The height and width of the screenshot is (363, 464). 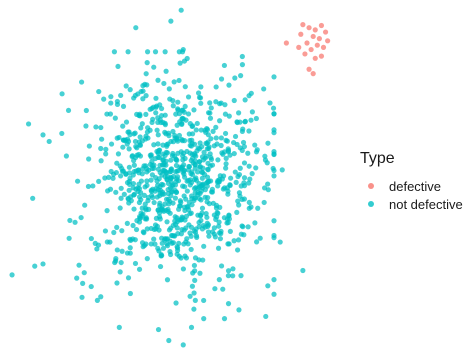 What do you see at coordinates (411, 181) in the screenshot?
I see `legend: Type defective not defective` at bounding box center [411, 181].